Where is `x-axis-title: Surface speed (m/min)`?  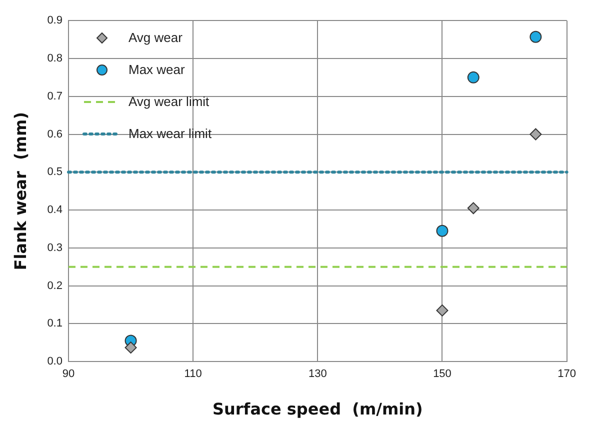
x-axis-title: Surface speed (m/min) is located at coordinates (317, 409).